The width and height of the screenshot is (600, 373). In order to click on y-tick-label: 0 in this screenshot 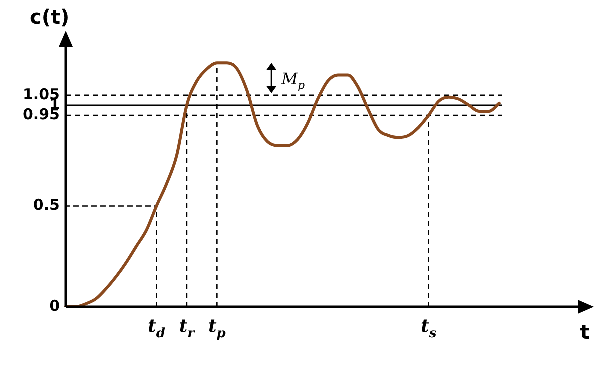, I will do `click(55, 305)`.